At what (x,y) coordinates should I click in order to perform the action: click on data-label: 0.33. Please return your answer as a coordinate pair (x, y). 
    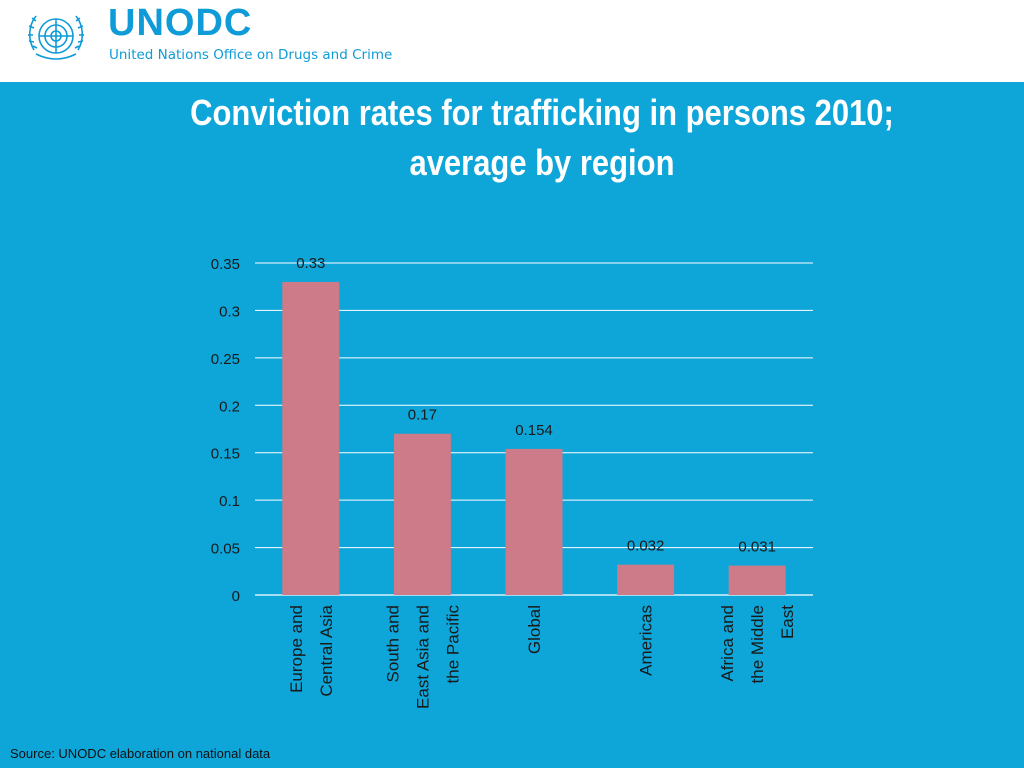
    Looking at the image, I should click on (310, 263).